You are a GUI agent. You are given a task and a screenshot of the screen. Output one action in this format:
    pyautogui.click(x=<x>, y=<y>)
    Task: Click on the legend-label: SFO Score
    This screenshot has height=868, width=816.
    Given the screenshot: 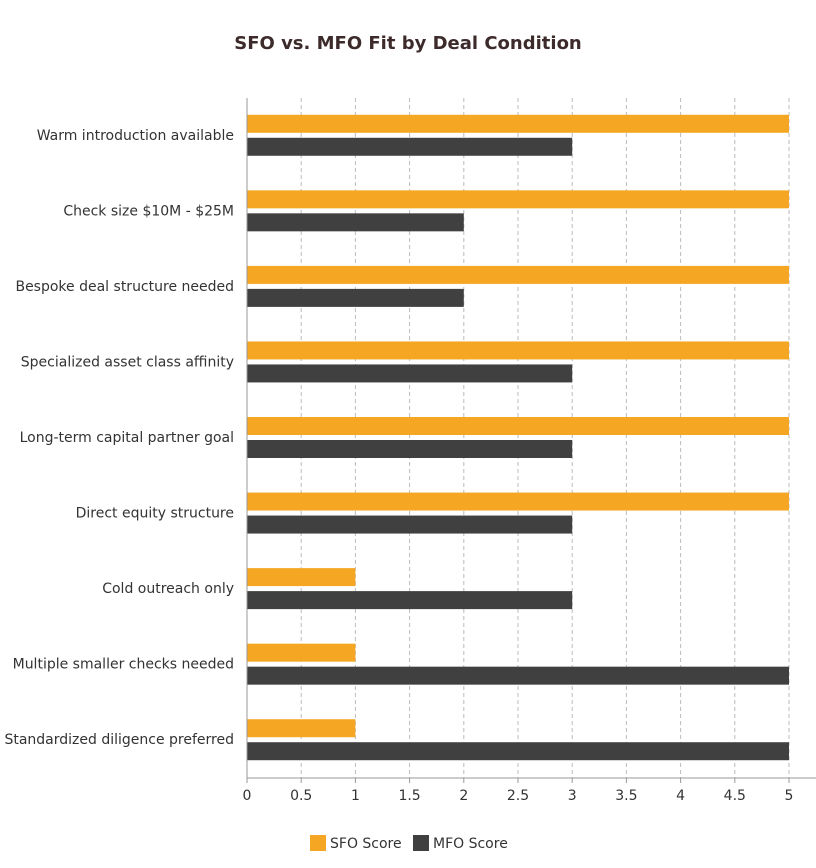 What is the action you would take?
    pyautogui.click(x=366, y=844)
    